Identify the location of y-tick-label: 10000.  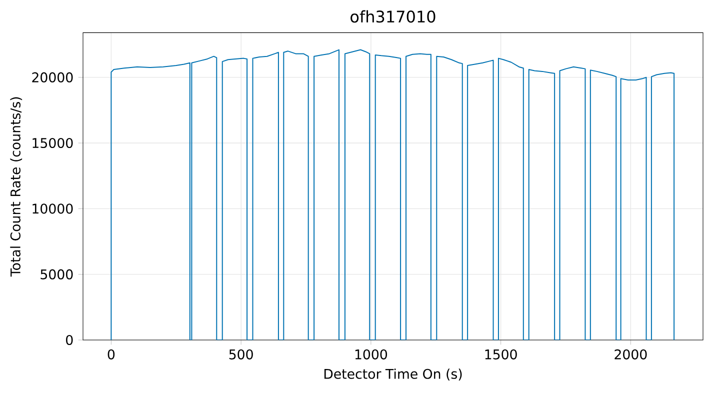
(52, 209).